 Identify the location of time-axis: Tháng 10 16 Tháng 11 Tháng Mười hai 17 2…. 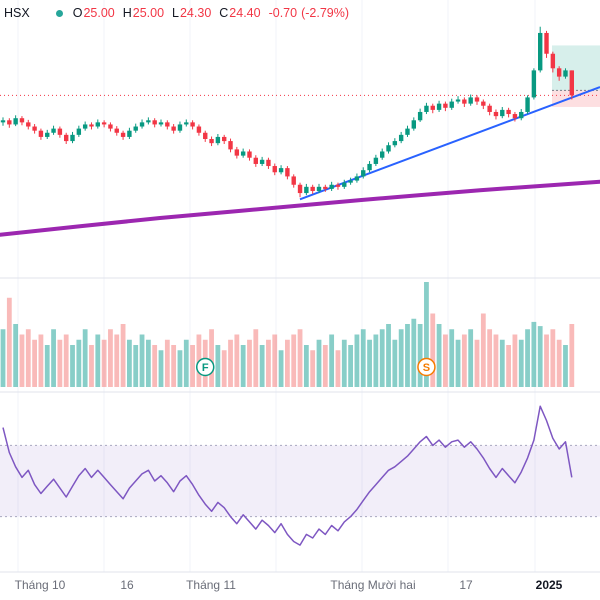
(289, 585).